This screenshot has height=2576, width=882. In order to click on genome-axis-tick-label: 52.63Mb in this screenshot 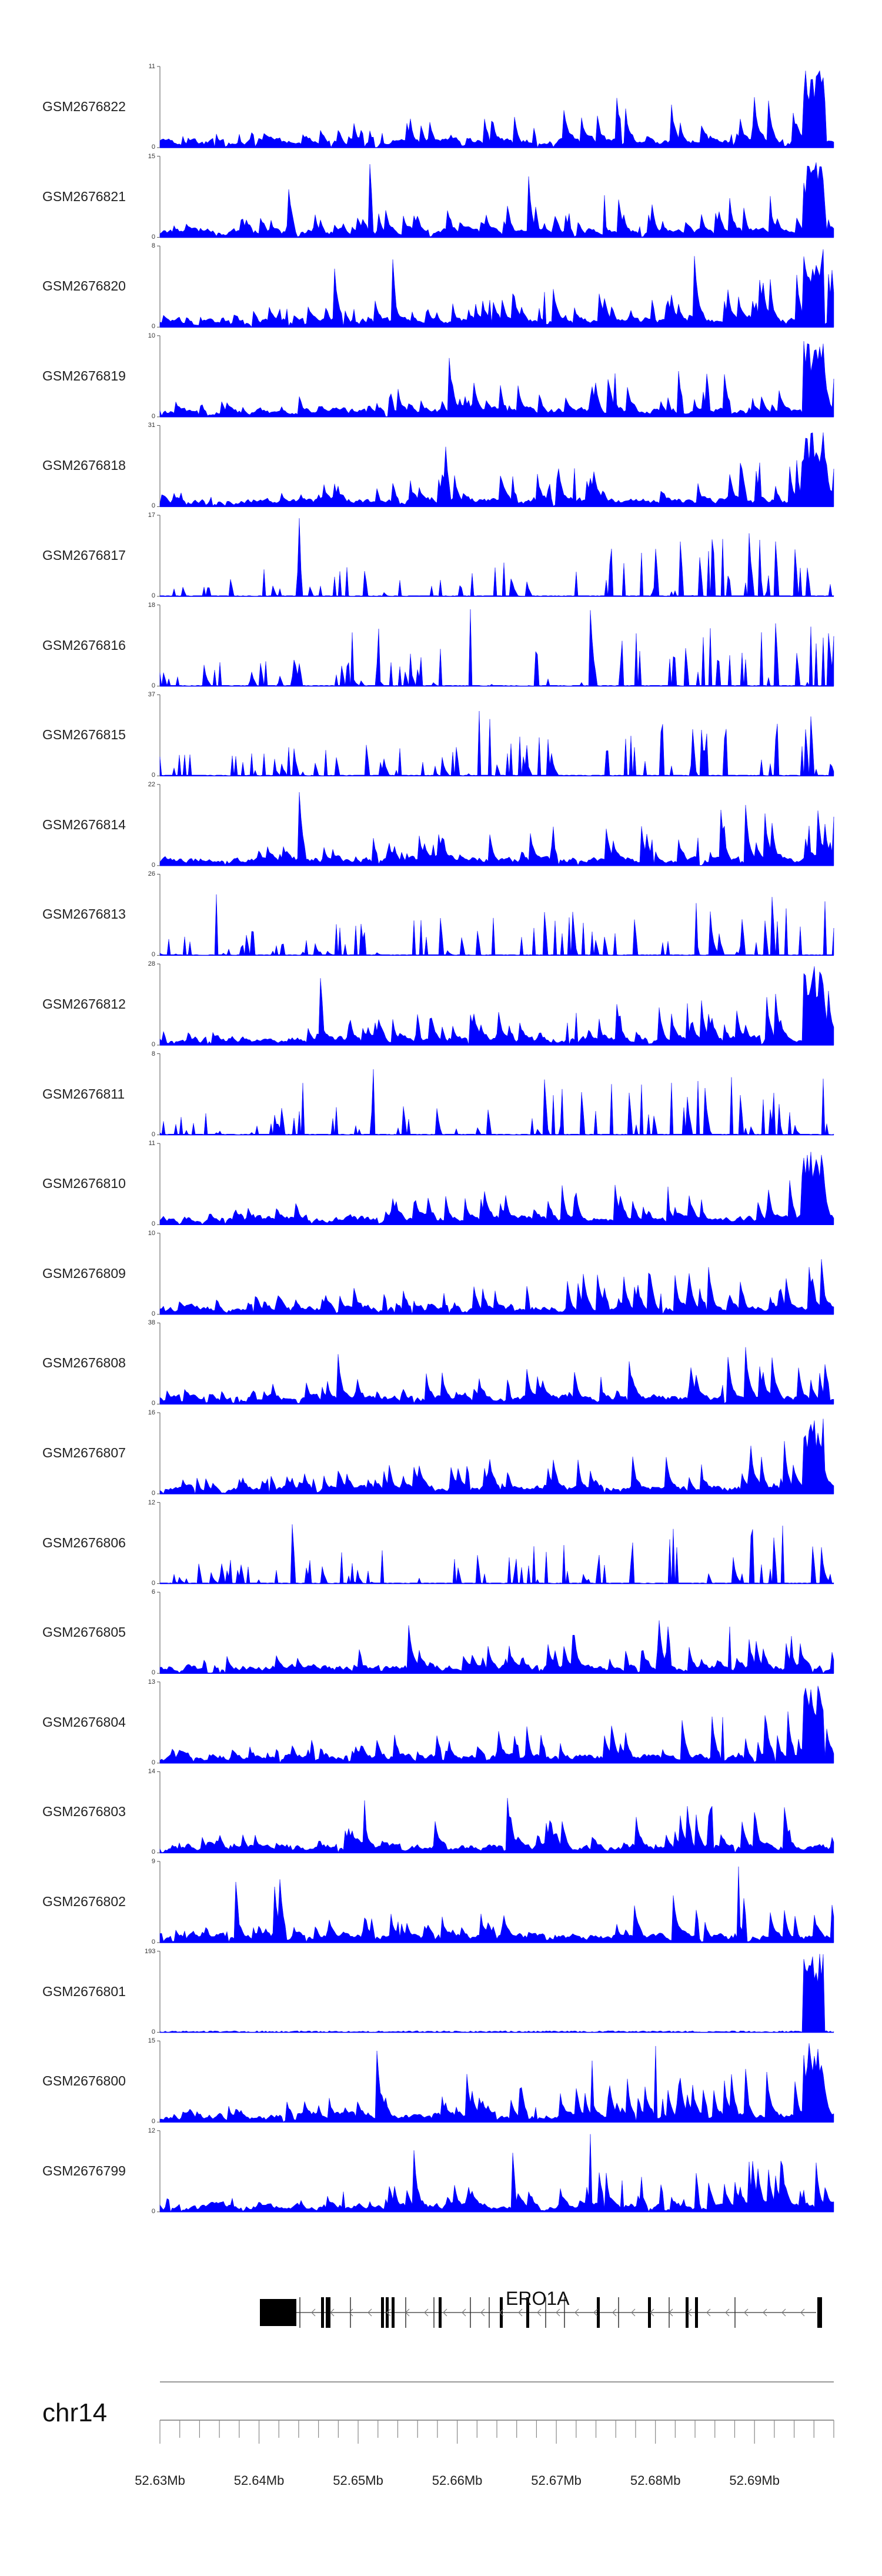, I will do `click(160, 2480)`.